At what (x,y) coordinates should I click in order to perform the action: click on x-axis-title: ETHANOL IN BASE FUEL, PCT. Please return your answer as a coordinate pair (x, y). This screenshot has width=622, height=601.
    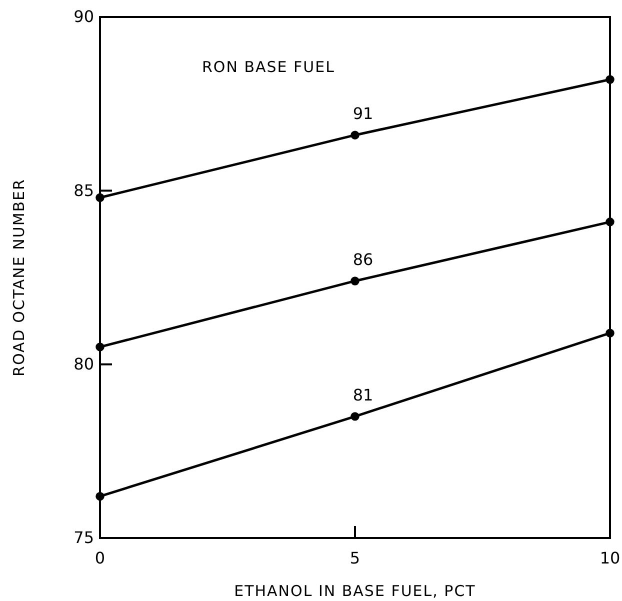
    Looking at the image, I should click on (355, 591).